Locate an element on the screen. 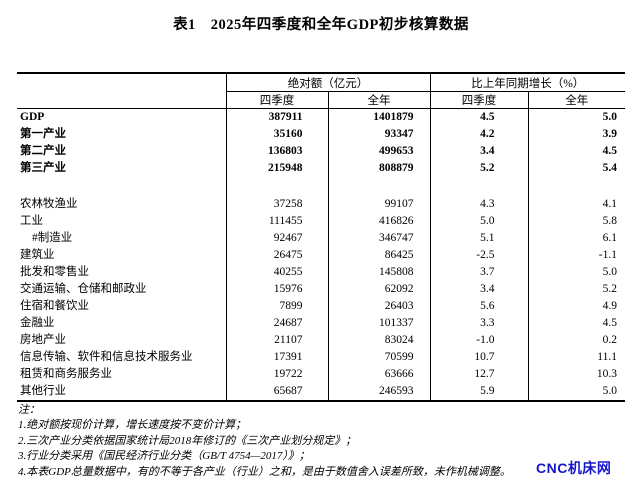  table-row-other-industries: 其他行业 65687 246593 5.9 5.0 is located at coordinates (321, 392).